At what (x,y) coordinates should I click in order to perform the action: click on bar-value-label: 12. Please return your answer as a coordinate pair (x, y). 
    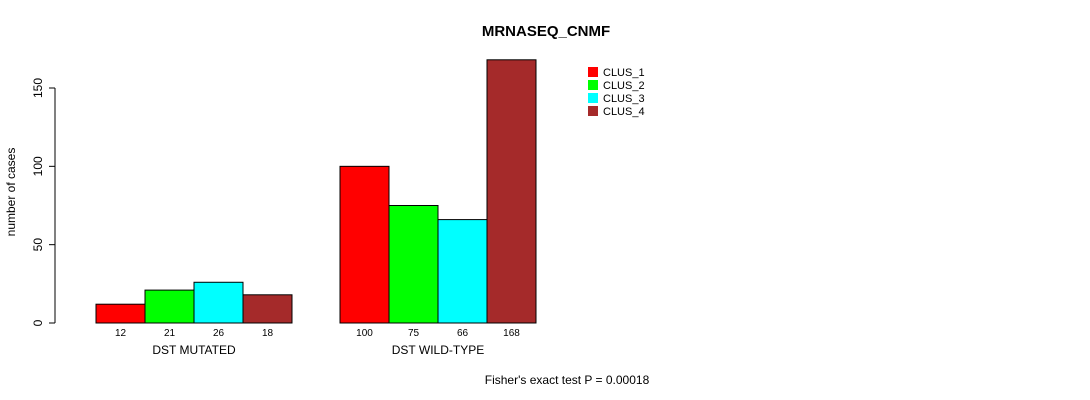
    Looking at the image, I should click on (121, 333).